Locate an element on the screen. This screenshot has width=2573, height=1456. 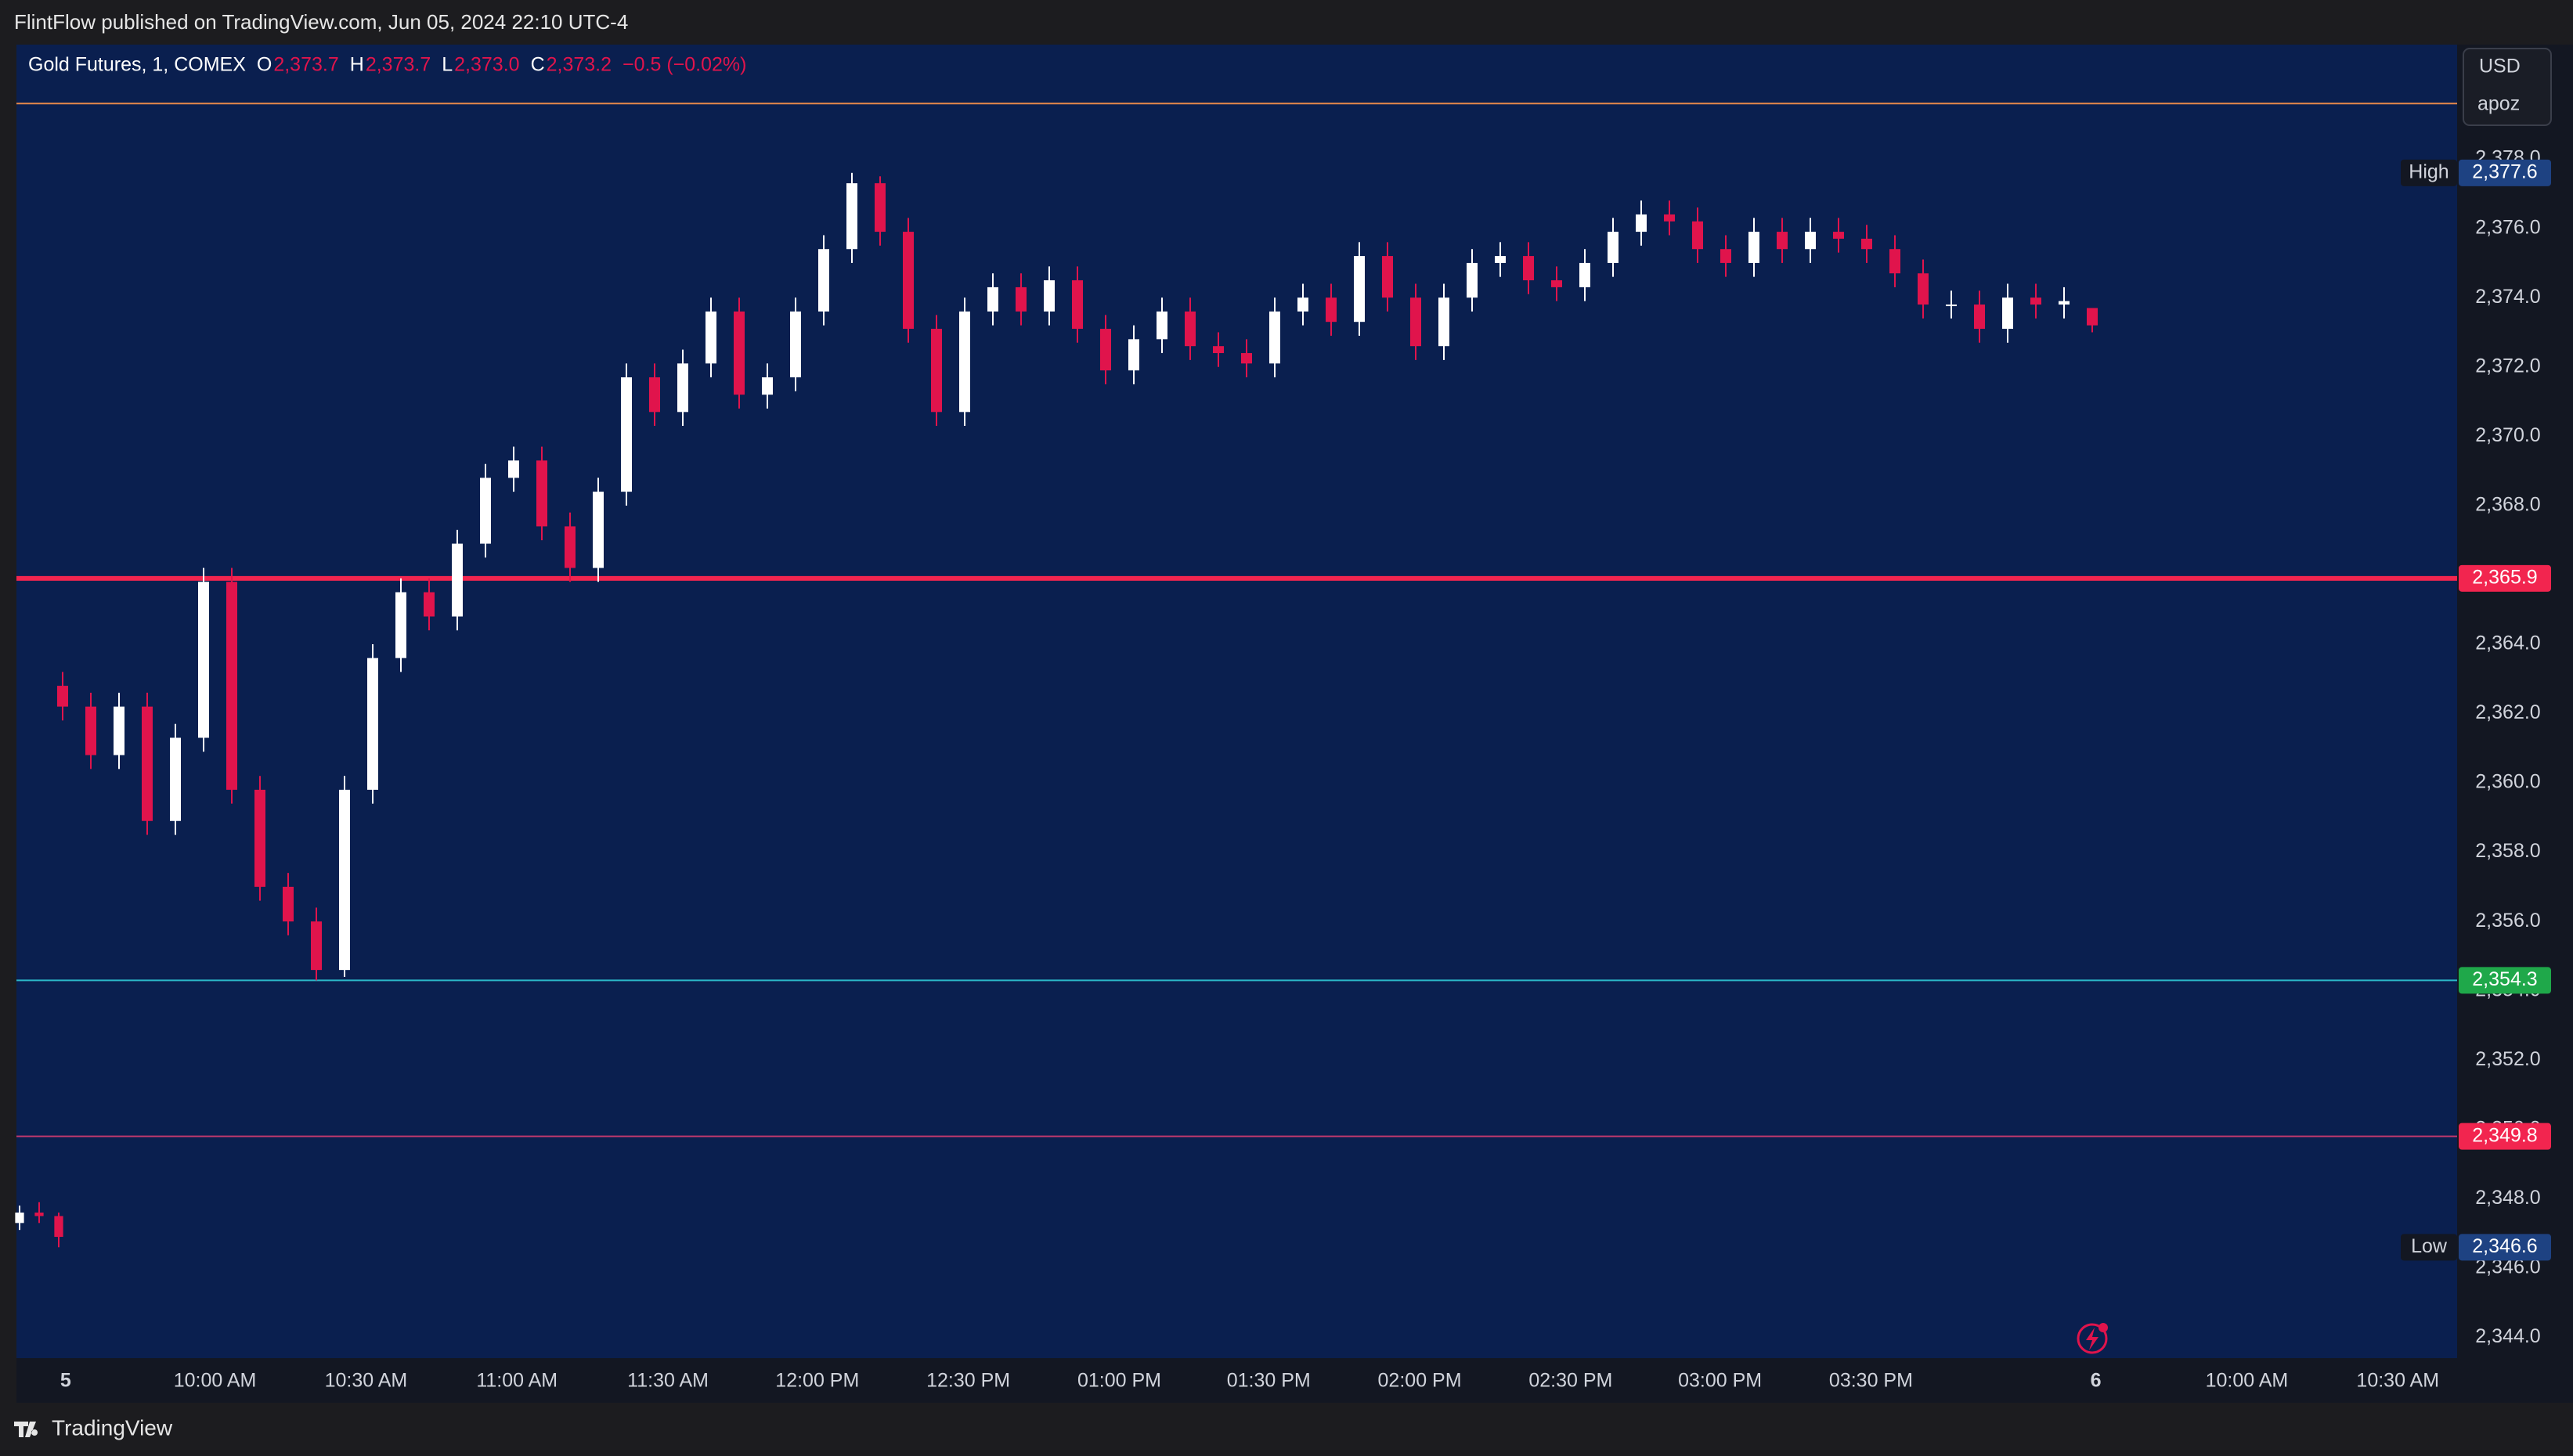
currency: USD is located at coordinates (2500, 66).